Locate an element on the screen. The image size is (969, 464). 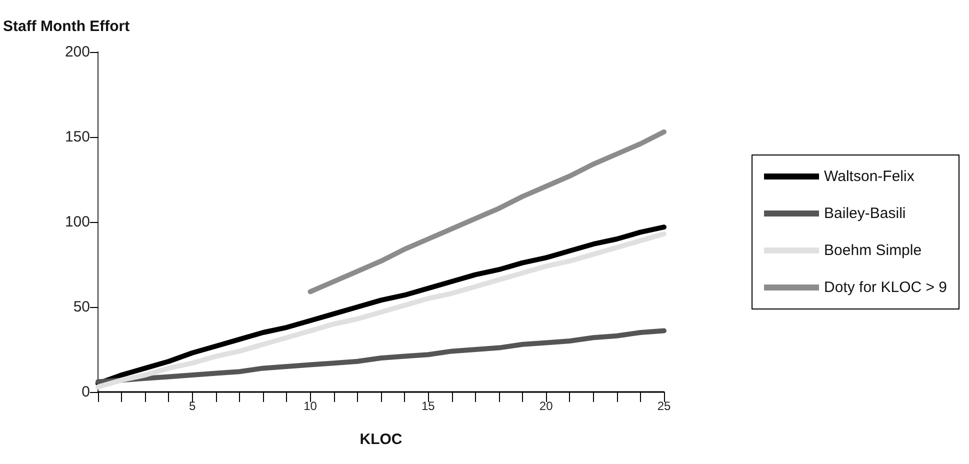
x-tick-label: 5 is located at coordinates (192, 406).